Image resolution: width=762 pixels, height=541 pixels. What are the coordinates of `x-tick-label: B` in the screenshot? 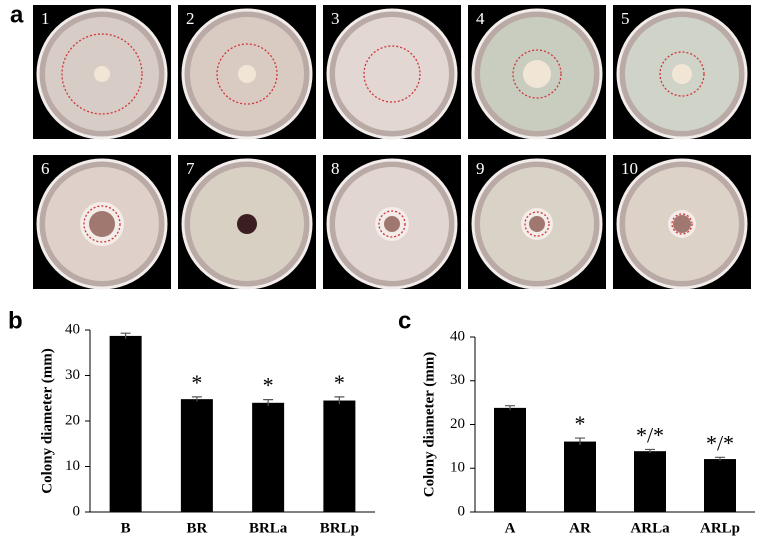 It's located at (126, 528).